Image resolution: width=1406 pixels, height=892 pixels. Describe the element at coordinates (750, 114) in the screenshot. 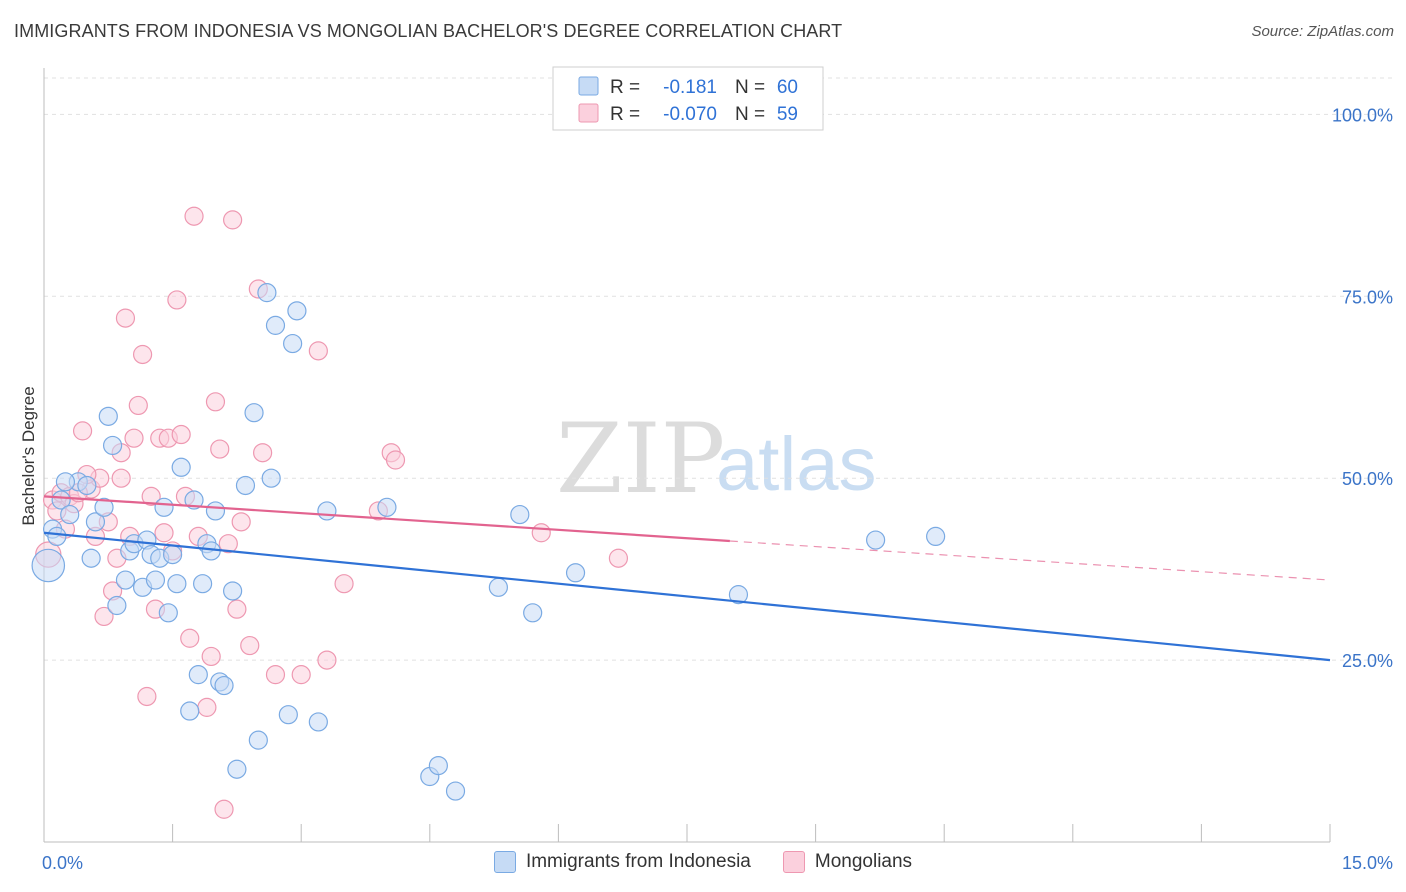

I see `legend-pink-n-label: N =` at that location.